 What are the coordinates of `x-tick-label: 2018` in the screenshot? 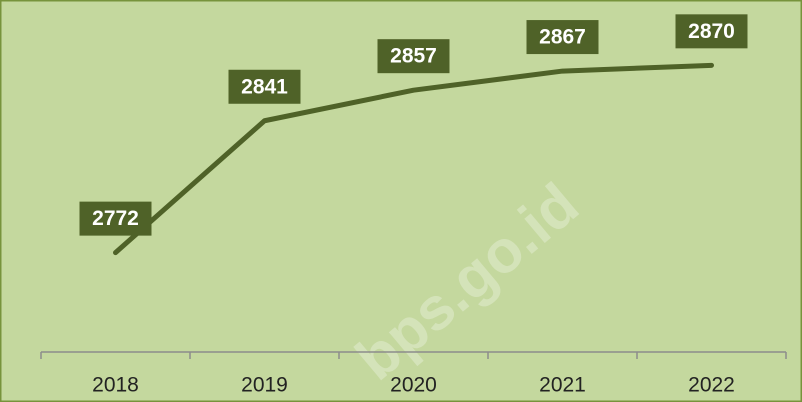 It's located at (115, 385).